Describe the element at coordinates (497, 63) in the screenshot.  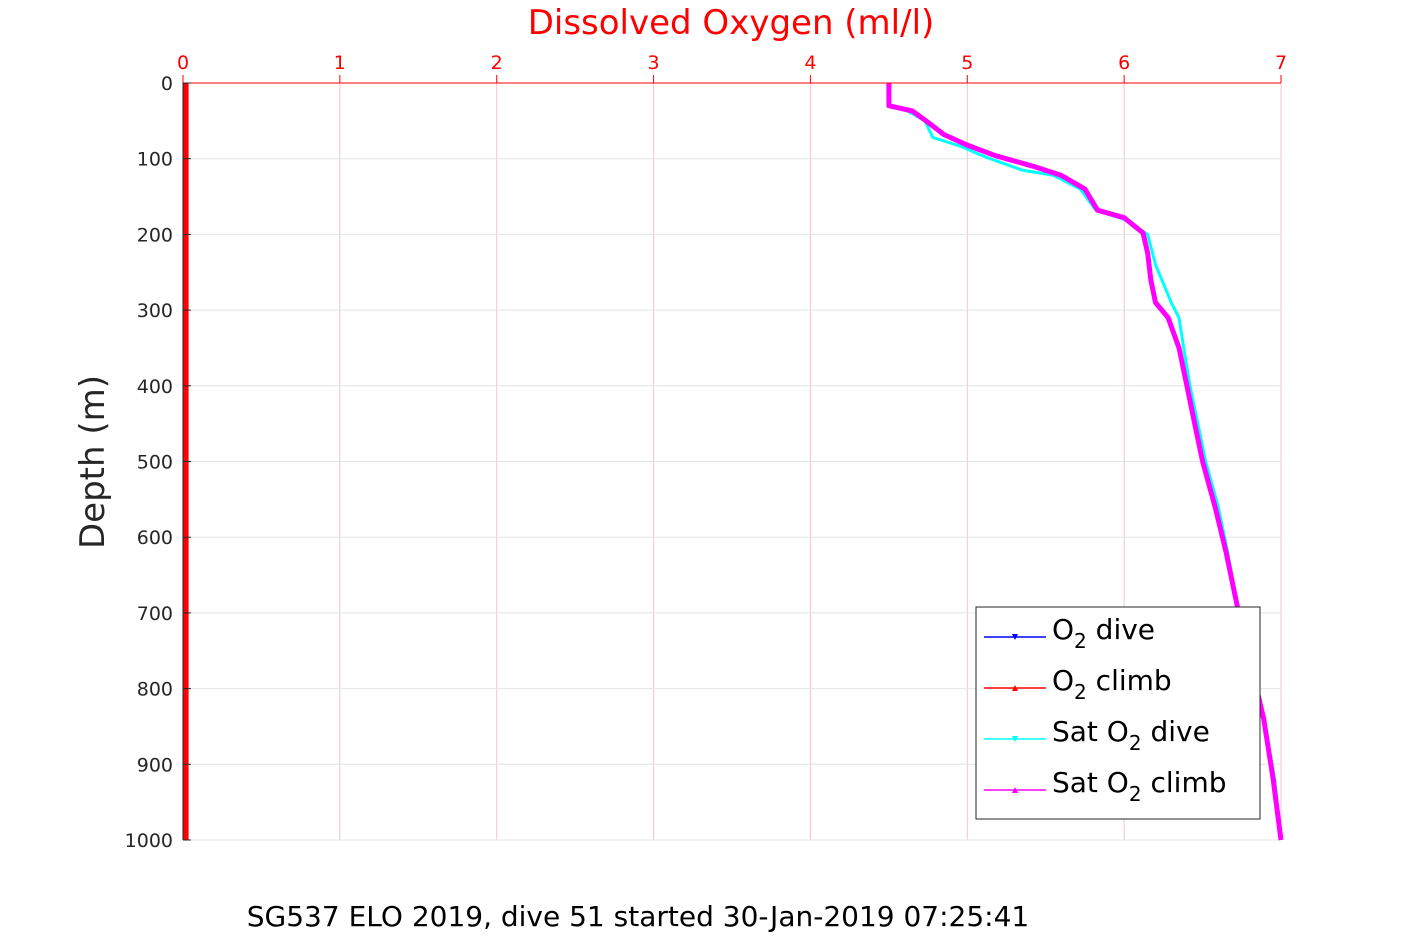
I see `x-tick-label-2: 2` at that location.